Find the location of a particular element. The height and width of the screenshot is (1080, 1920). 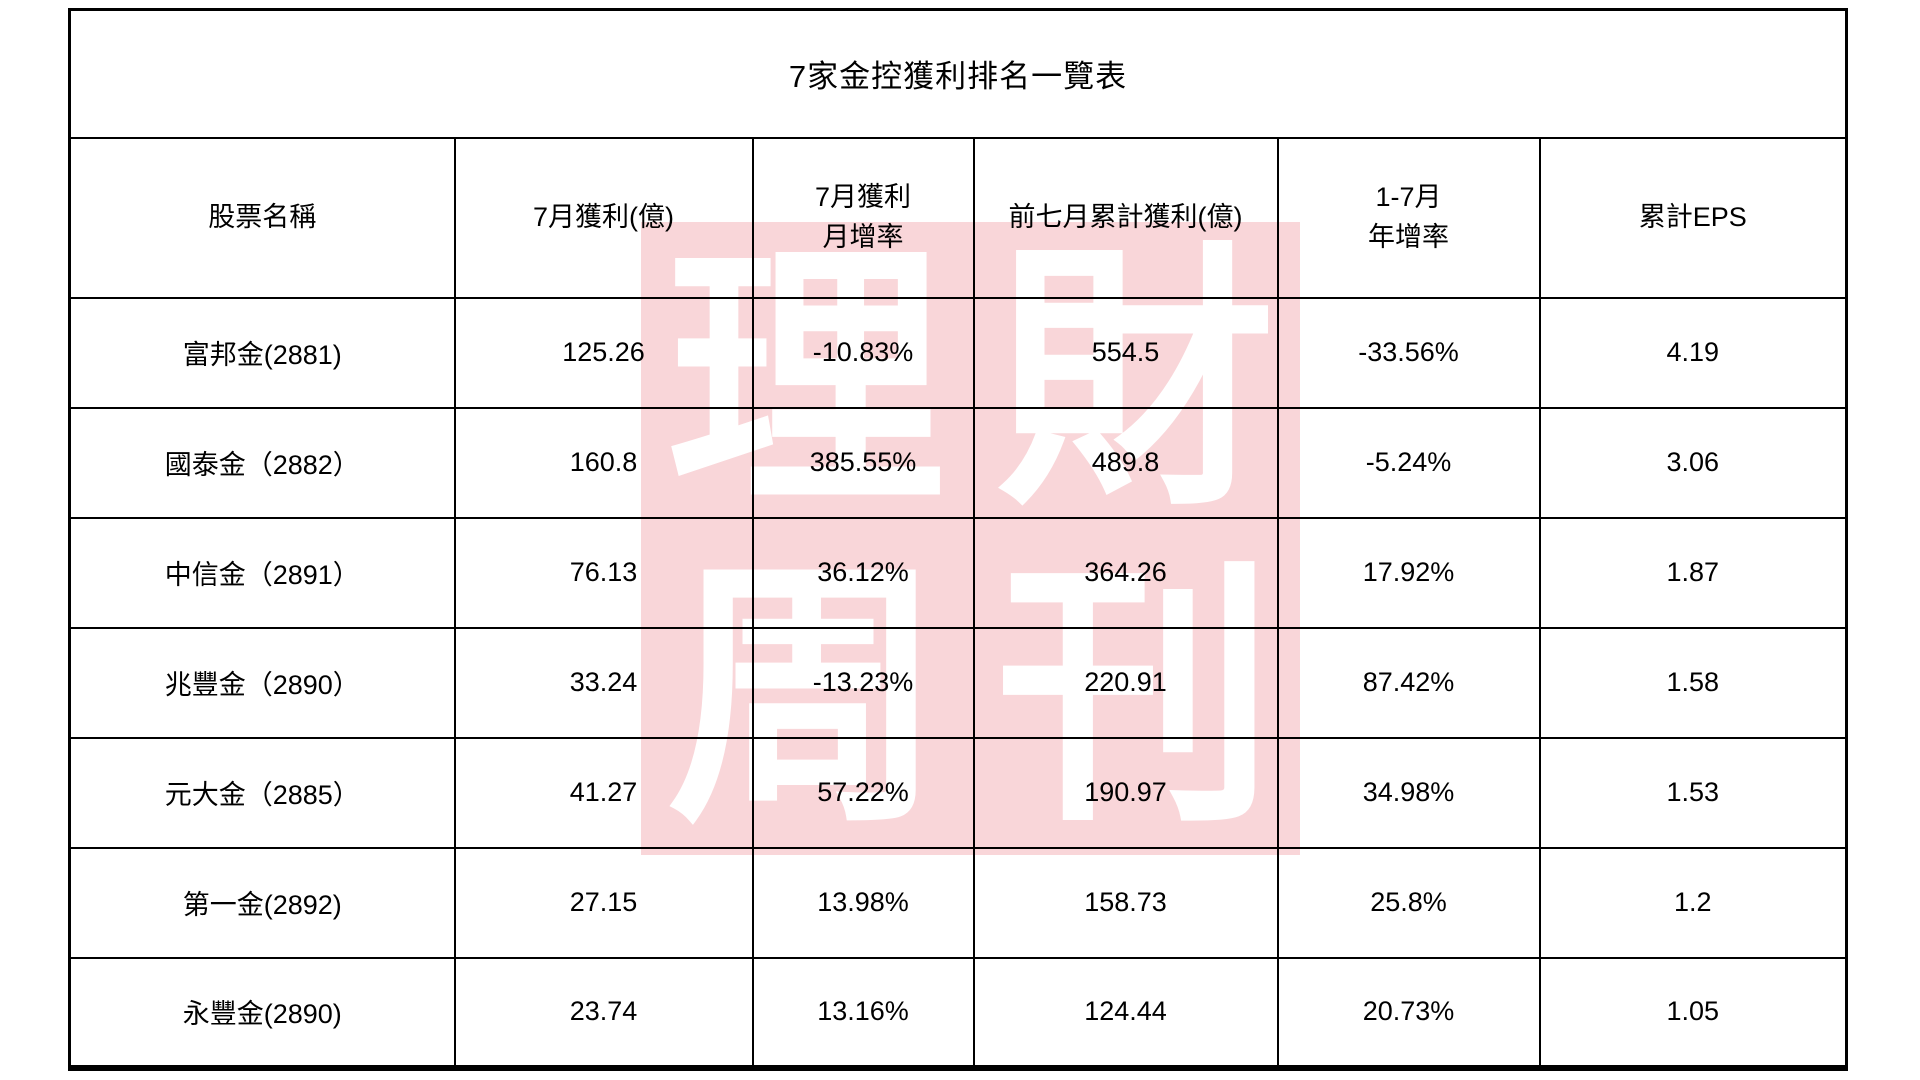

cell-eps: 3.06 is located at coordinates (1693, 462).